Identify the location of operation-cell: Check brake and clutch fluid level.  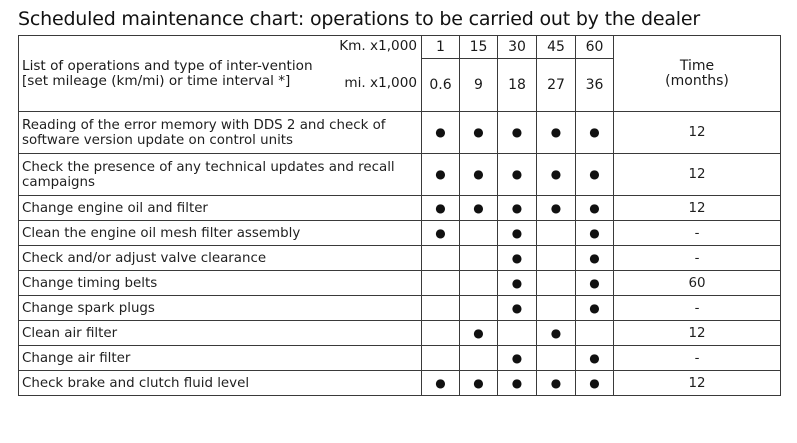
(220, 383).